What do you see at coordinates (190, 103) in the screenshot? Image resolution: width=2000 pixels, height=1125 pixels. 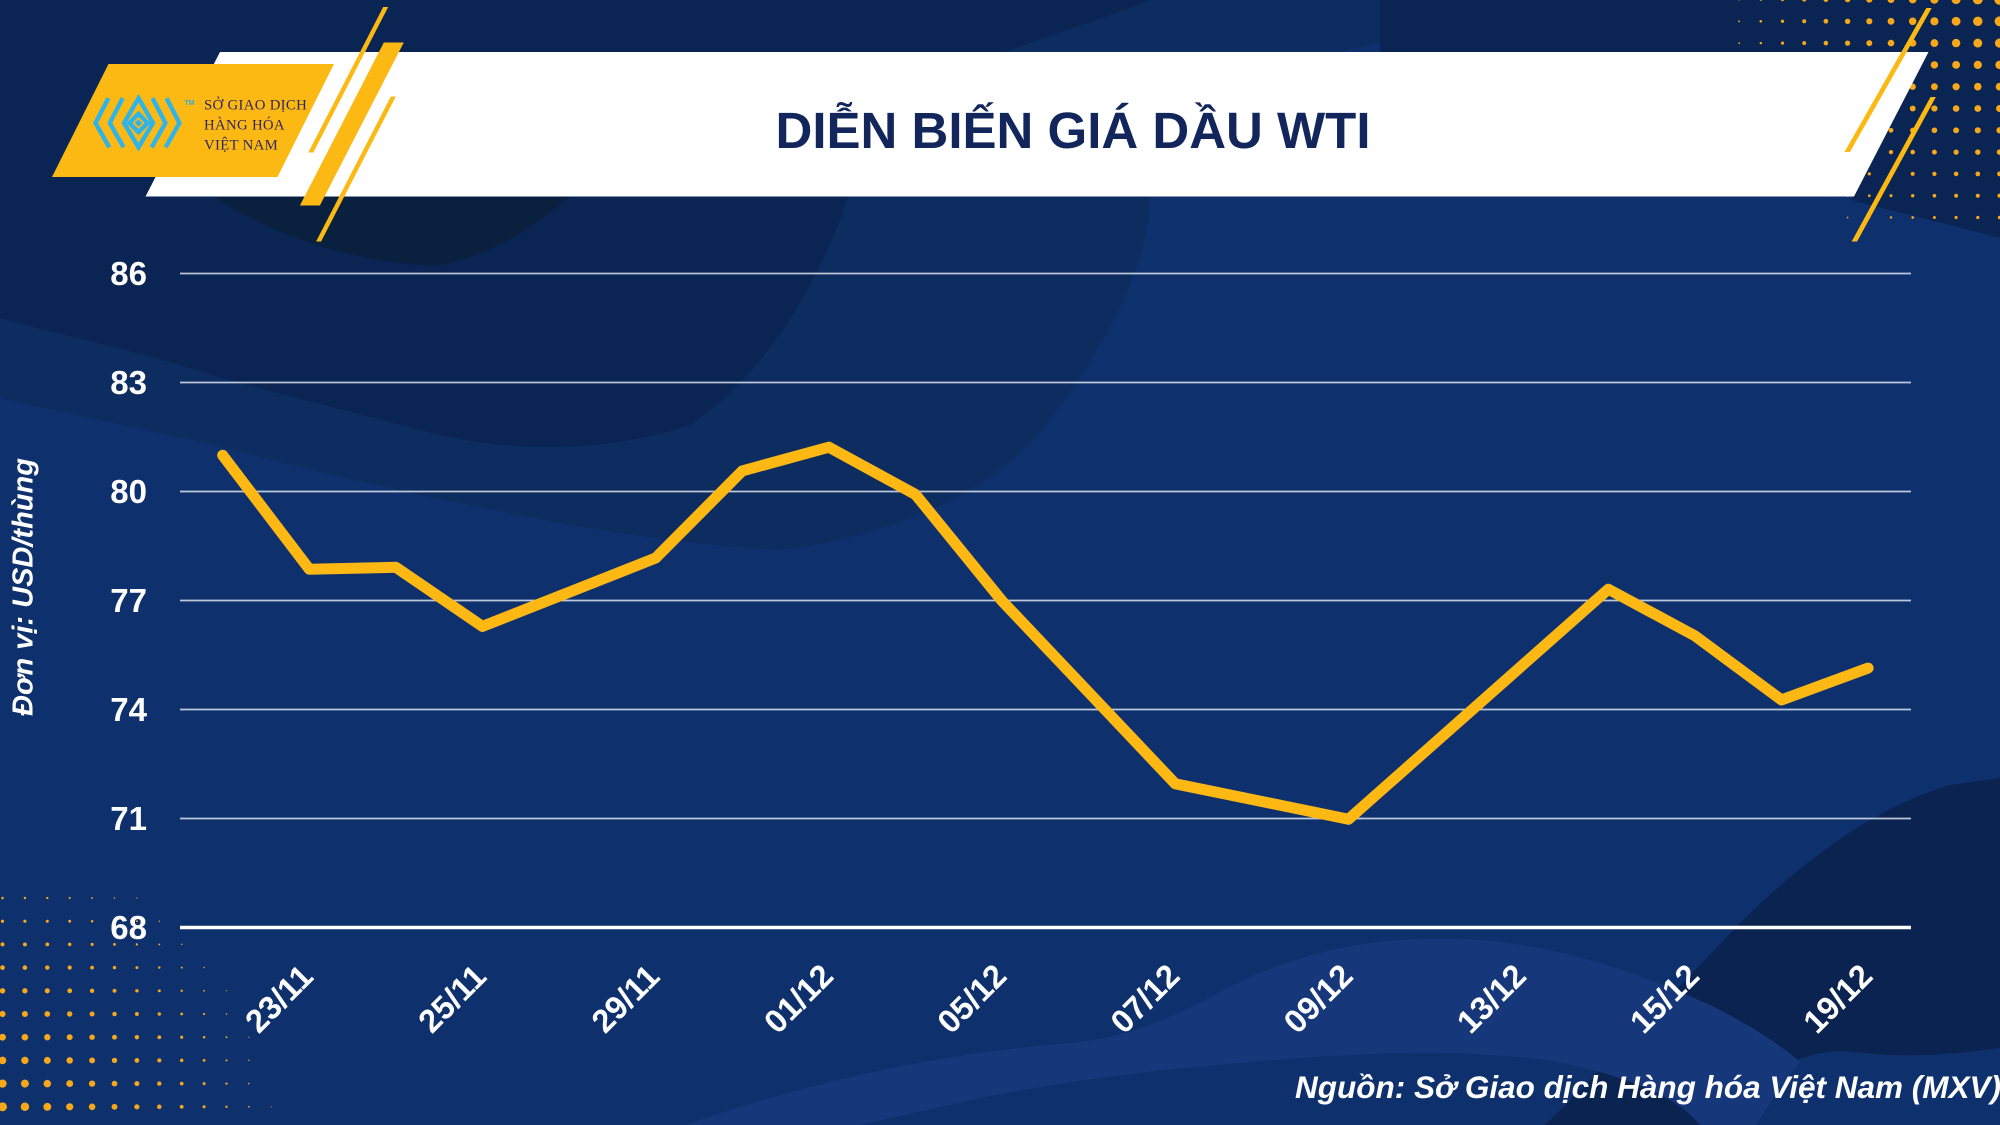 I see `svg-text: TM` at bounding box center [190, 103].